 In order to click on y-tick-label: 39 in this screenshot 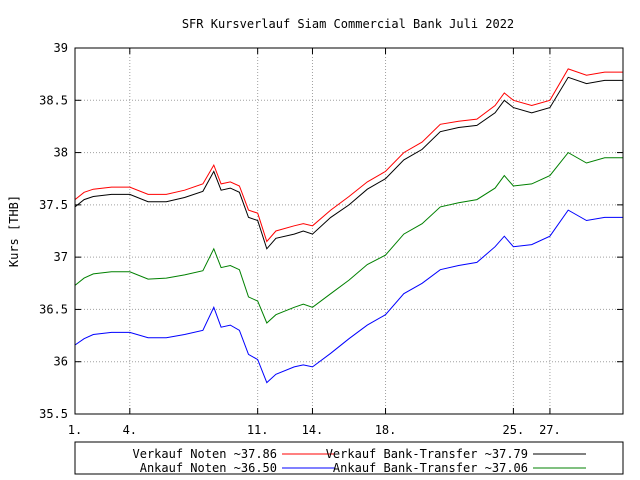, I will do `click(61, 48)`.